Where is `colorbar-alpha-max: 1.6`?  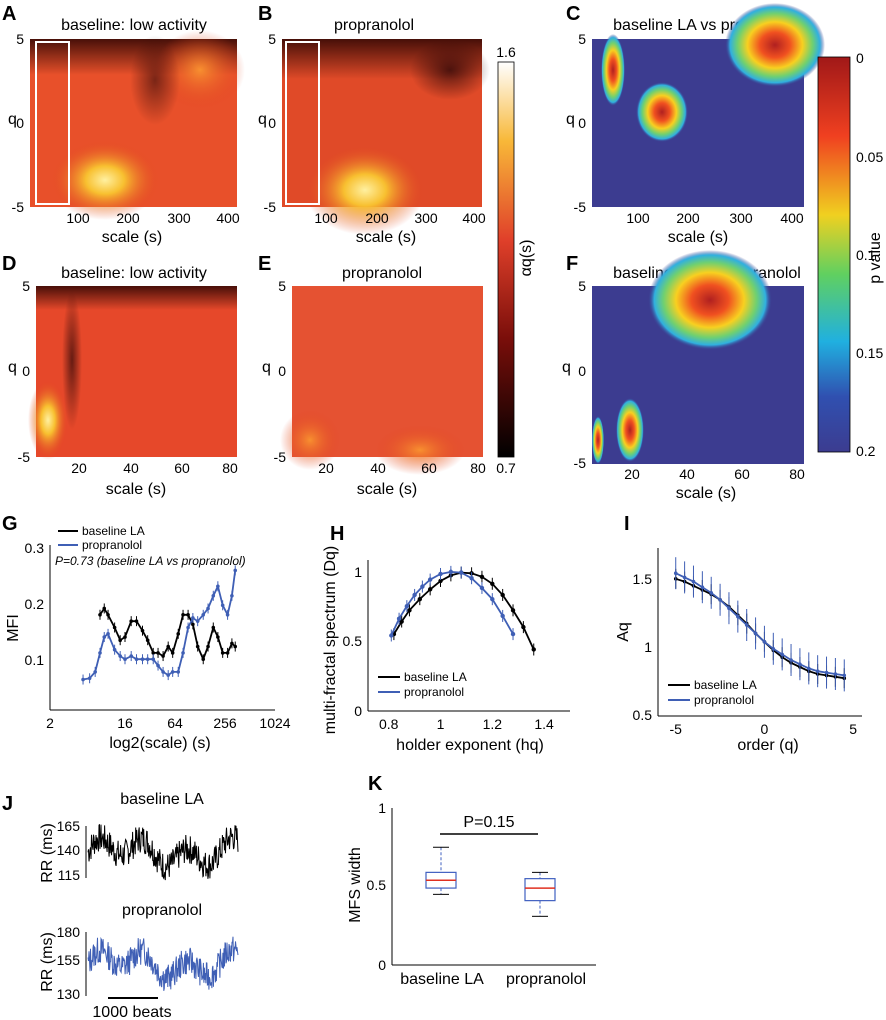 colorbar-alpha-max: 1.6 is located at coordinates (506, 52).